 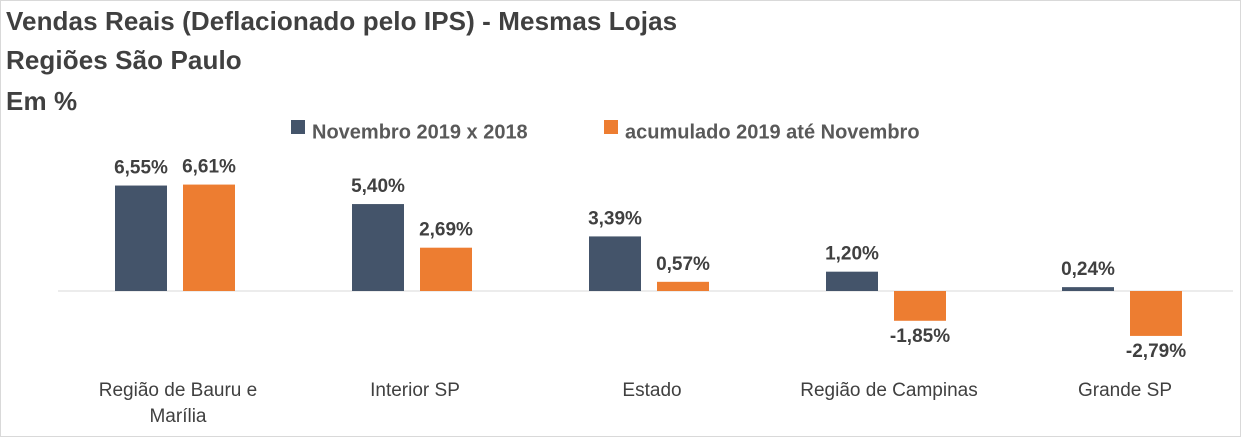 What do you see at coordinates (420, 132) in the screenshot?
I see `legend-label-1: Novembro 2019 x 2018` at bounding box center [420, 132].